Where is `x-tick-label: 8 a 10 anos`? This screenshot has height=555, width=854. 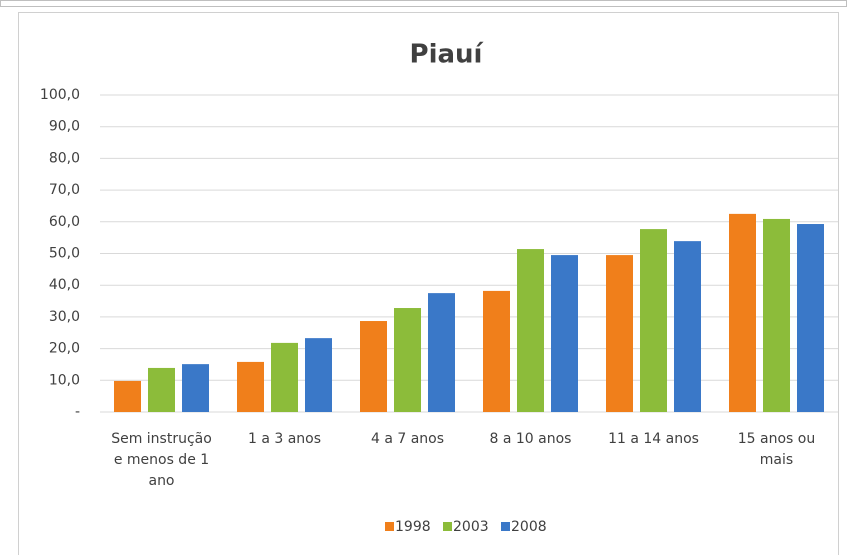
x-tick-label: 8 a 10 anos is located at coordinates (530, 439).